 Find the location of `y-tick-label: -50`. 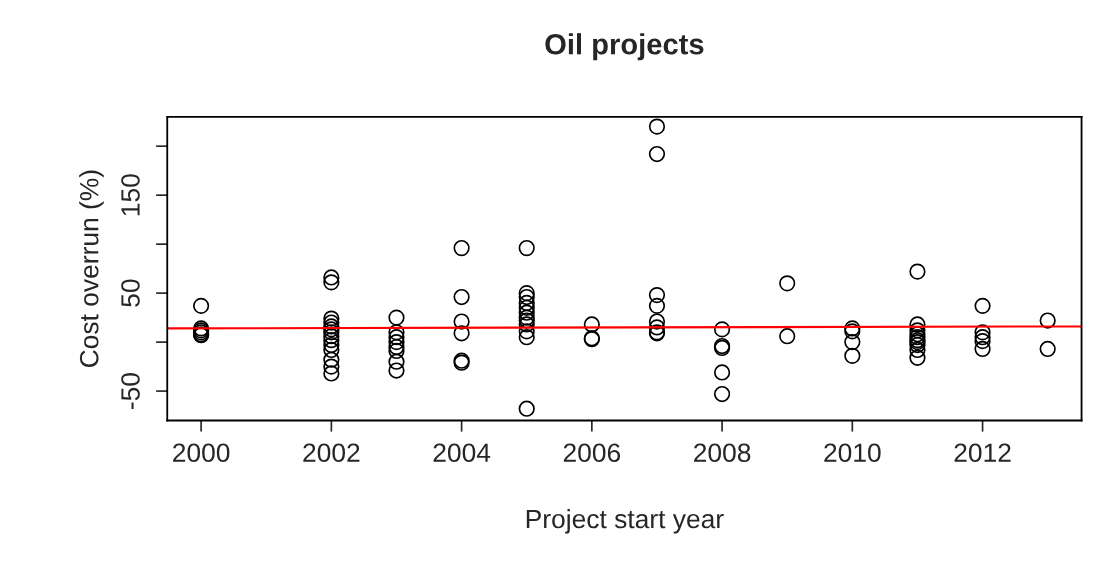

y-tick-label: -50 is located at coordinates (130, 391).